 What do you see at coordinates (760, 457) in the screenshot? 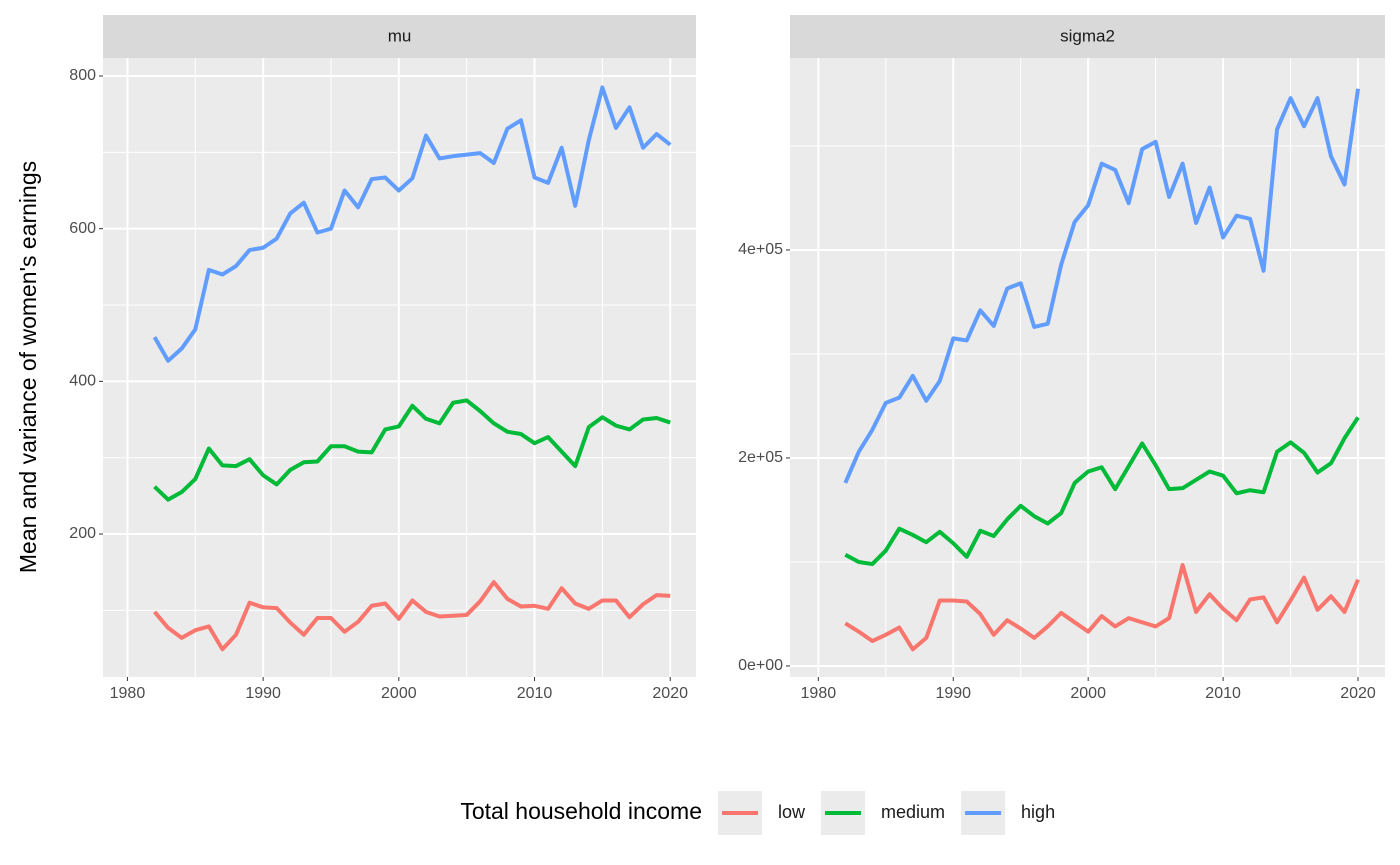
I see `y-tick-label: 2e+05` at bounding box center [760, 457].